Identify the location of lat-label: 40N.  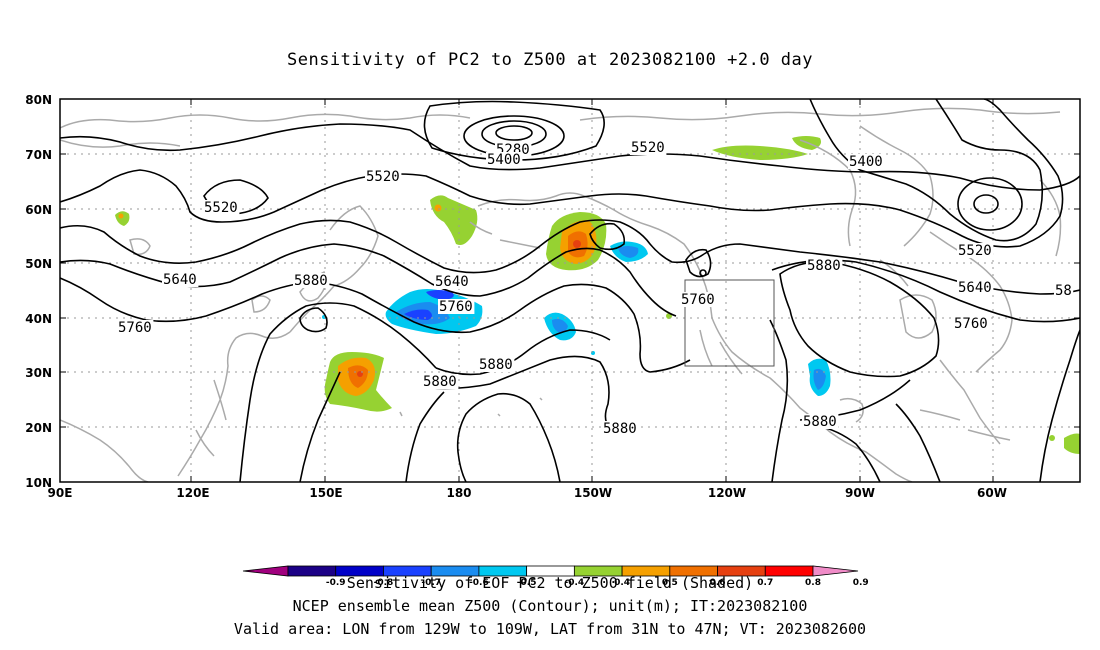
(38, 319).